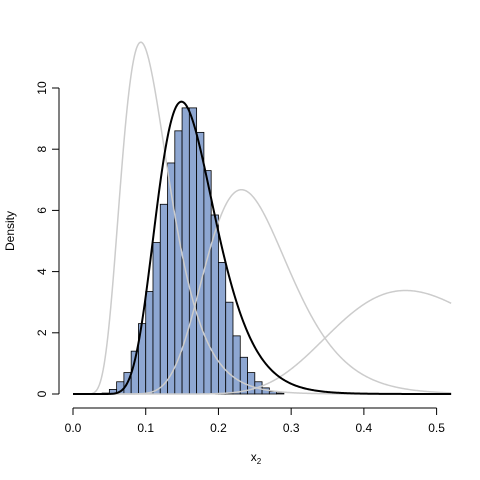 The height and width of the screenshot is (480, 480). What do you see at coordinates (73, 428) in the screenshot?
I see `x-tick-label: 0.0` at bounding box center [73, 428].